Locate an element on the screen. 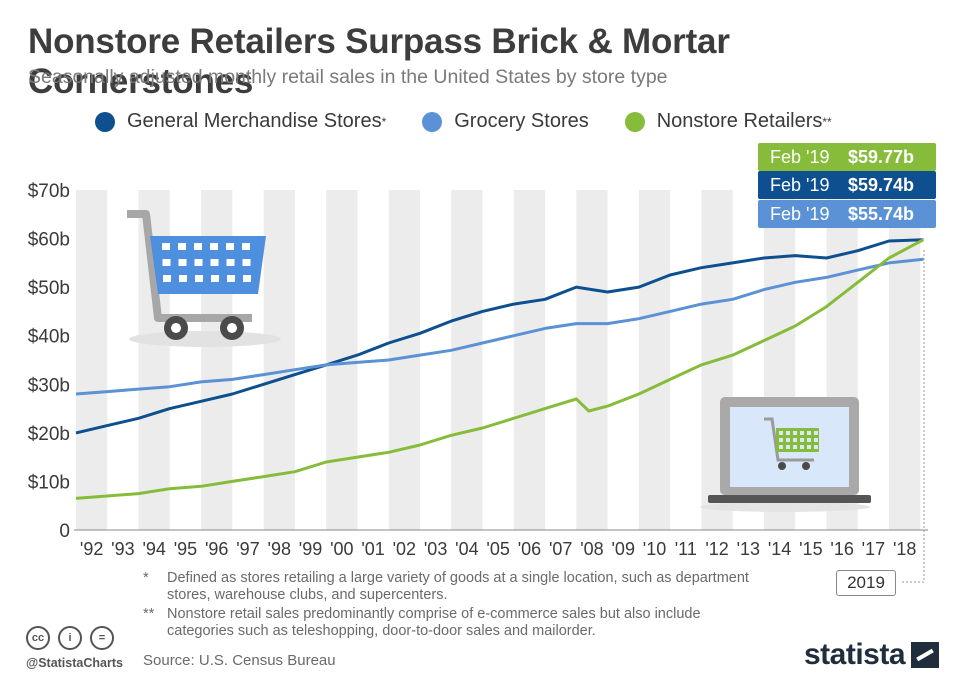  x-tick-label: '09 is located at coordinates (623, 549).